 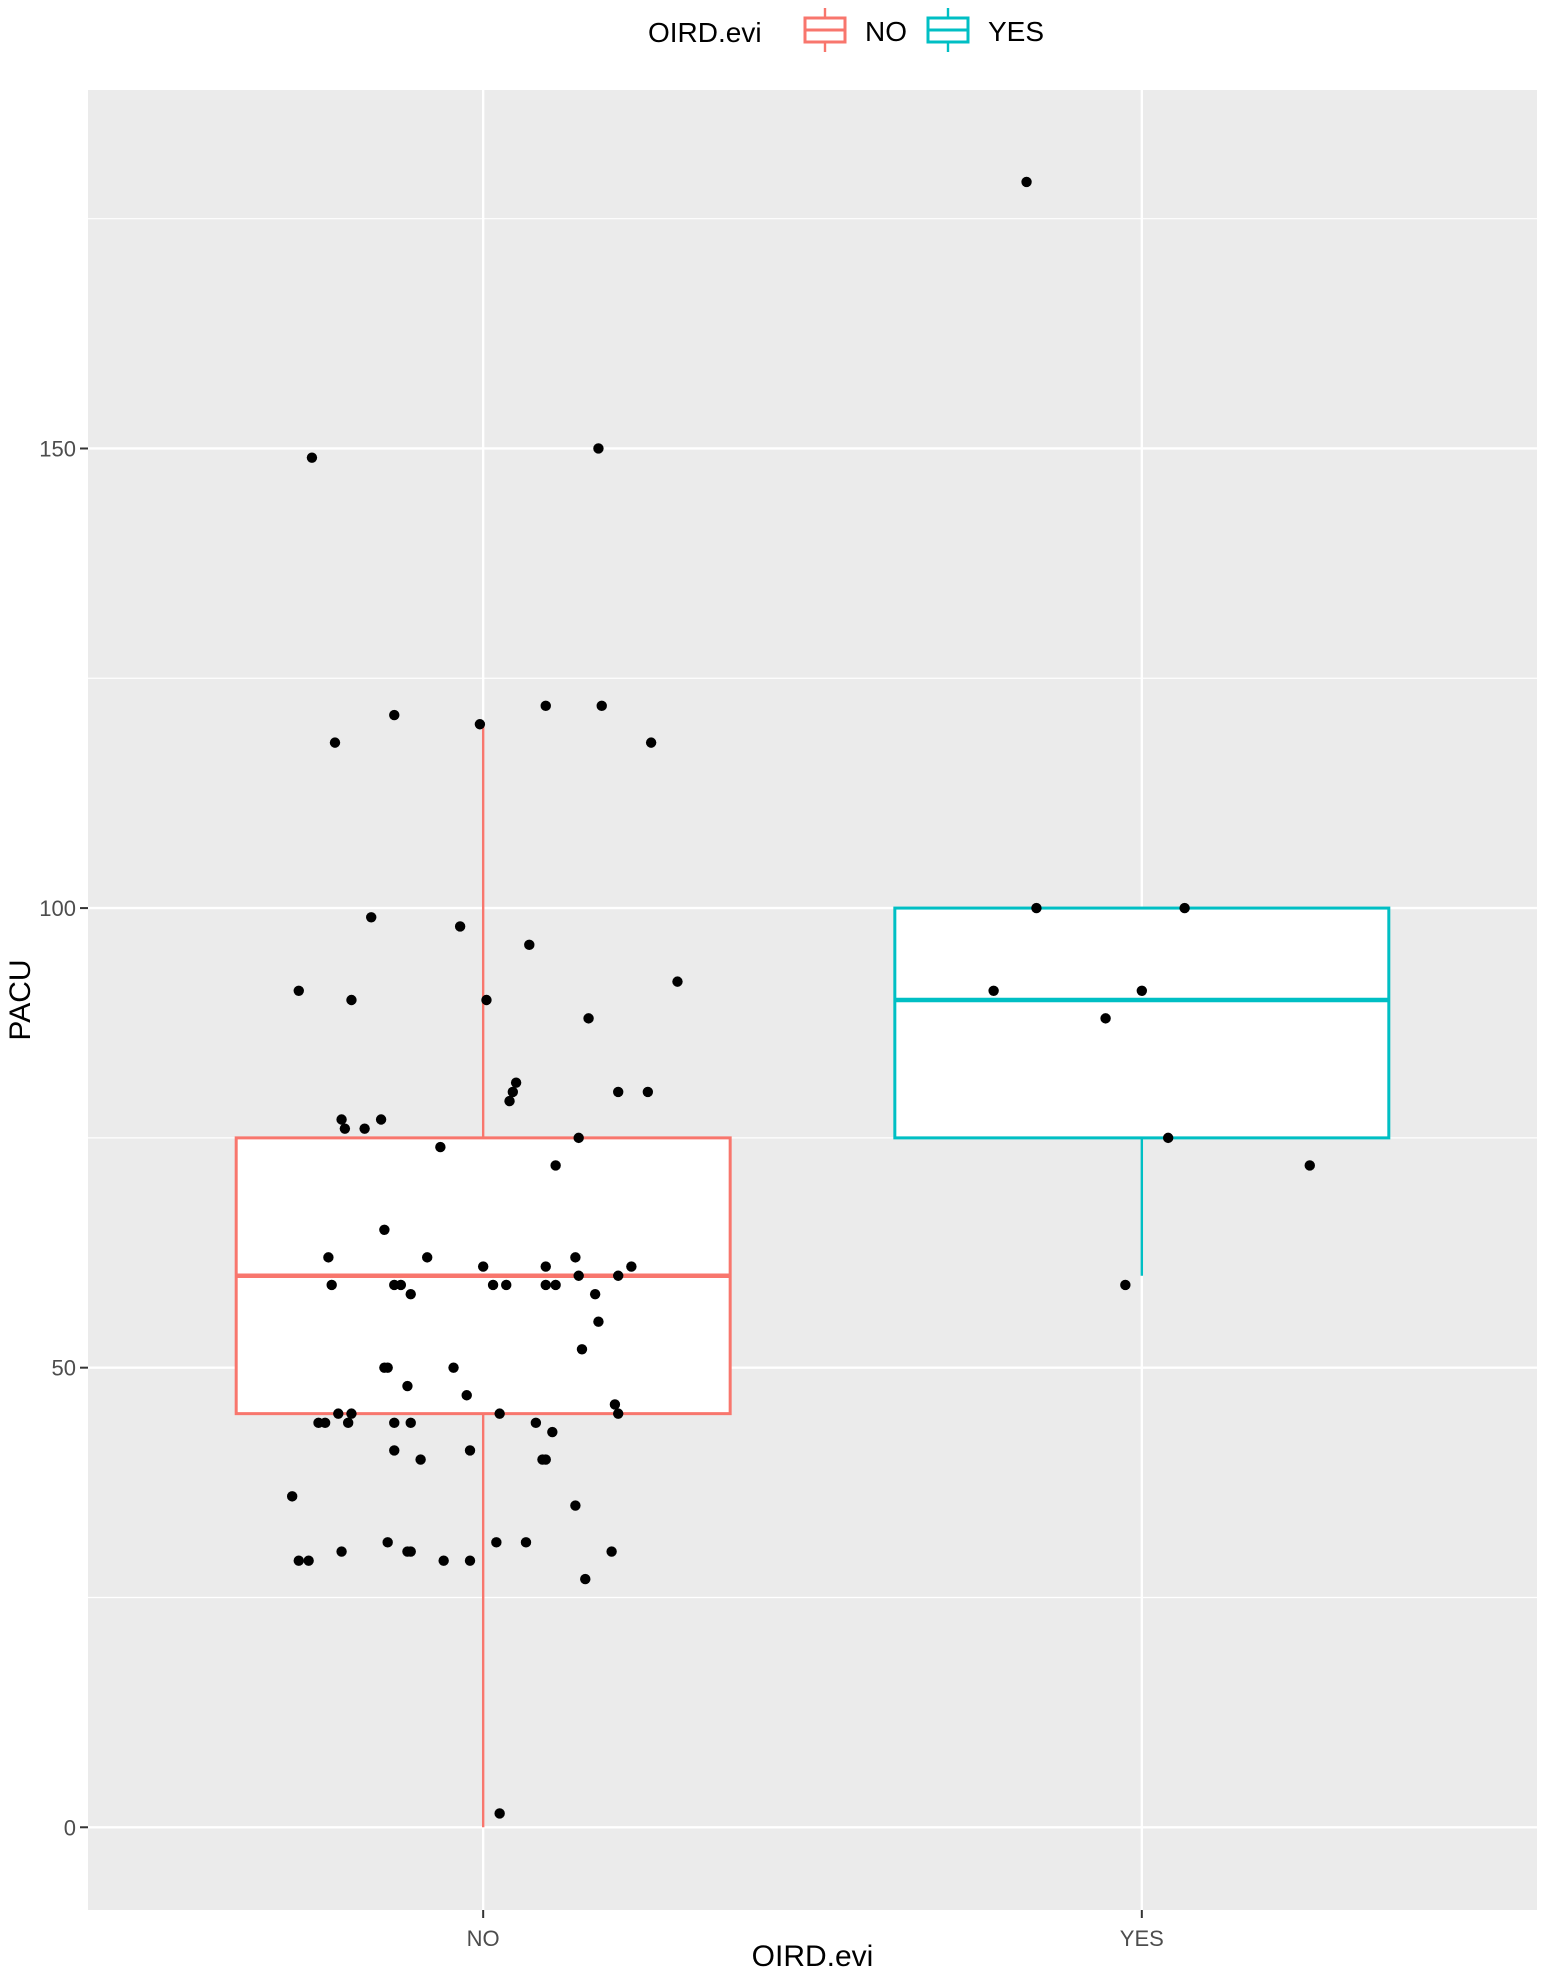 What do you see at coordinates (948, 30) in the screenshot?
I see `legend-key-yes` at bounding box center [948, 30].